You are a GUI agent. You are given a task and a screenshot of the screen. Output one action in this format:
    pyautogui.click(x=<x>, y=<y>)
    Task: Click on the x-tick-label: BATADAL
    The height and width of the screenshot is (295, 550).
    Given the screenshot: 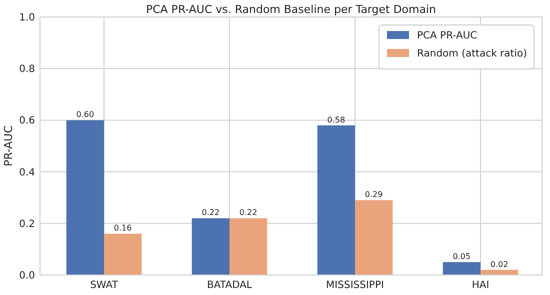 What is the action you would take?
    pyautogui.click(x=229, y=285)
    